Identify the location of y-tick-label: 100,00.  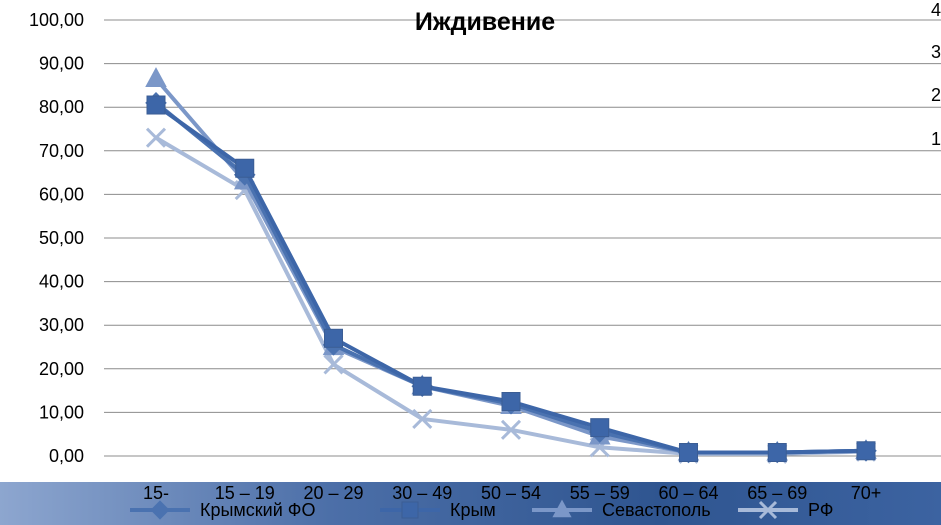
(56, 20).